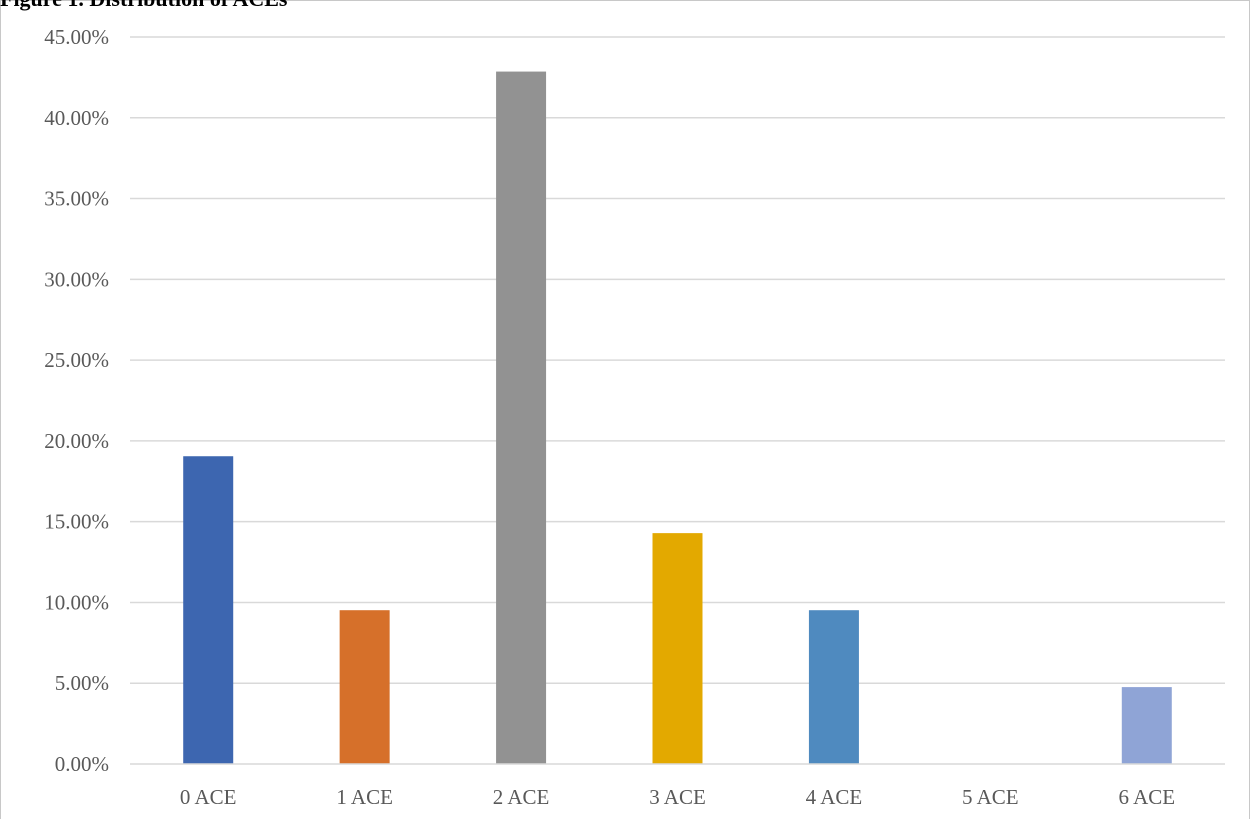  What do you see at coordinates (1146, 725) in the screenshot?
I see `bar-6-ace` at bounding box center [1146, 725].